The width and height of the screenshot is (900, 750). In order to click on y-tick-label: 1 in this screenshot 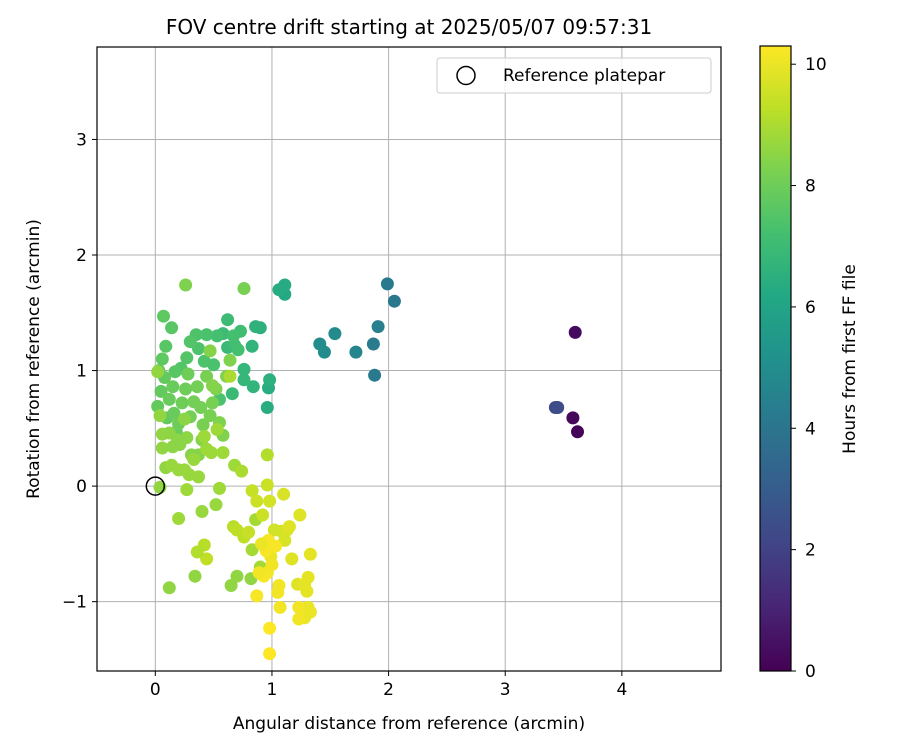, I will do `click(81, 372)`.